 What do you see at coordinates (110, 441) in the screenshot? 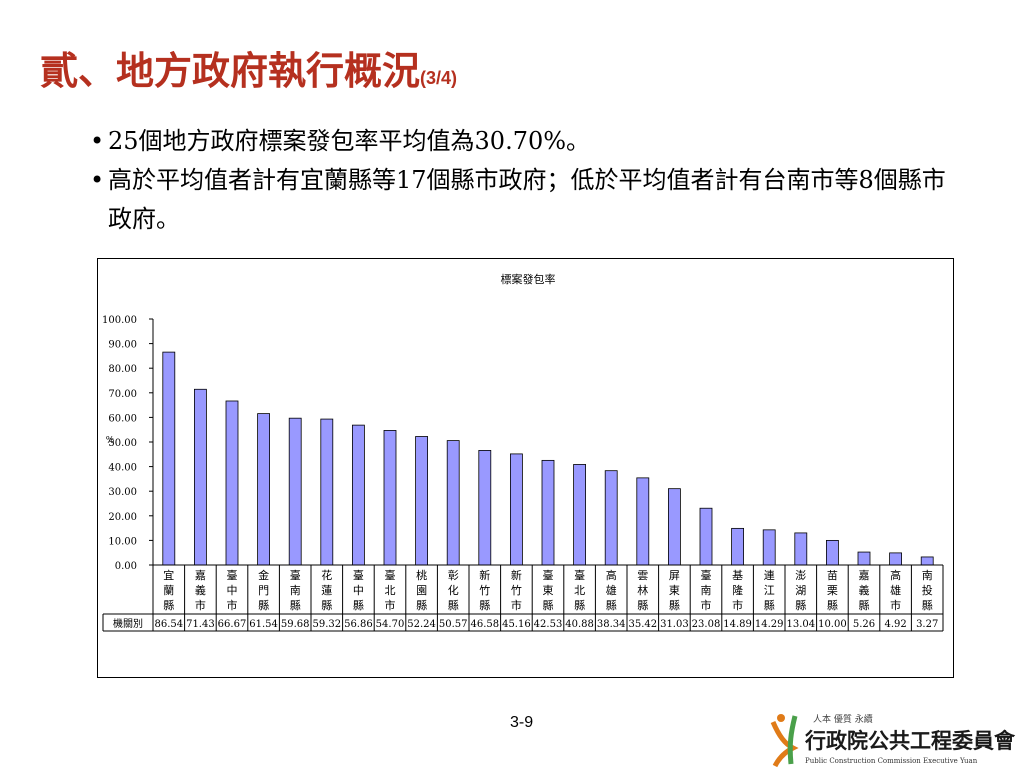
I see `y-axis-label: %` at bounding box center [110, 441].